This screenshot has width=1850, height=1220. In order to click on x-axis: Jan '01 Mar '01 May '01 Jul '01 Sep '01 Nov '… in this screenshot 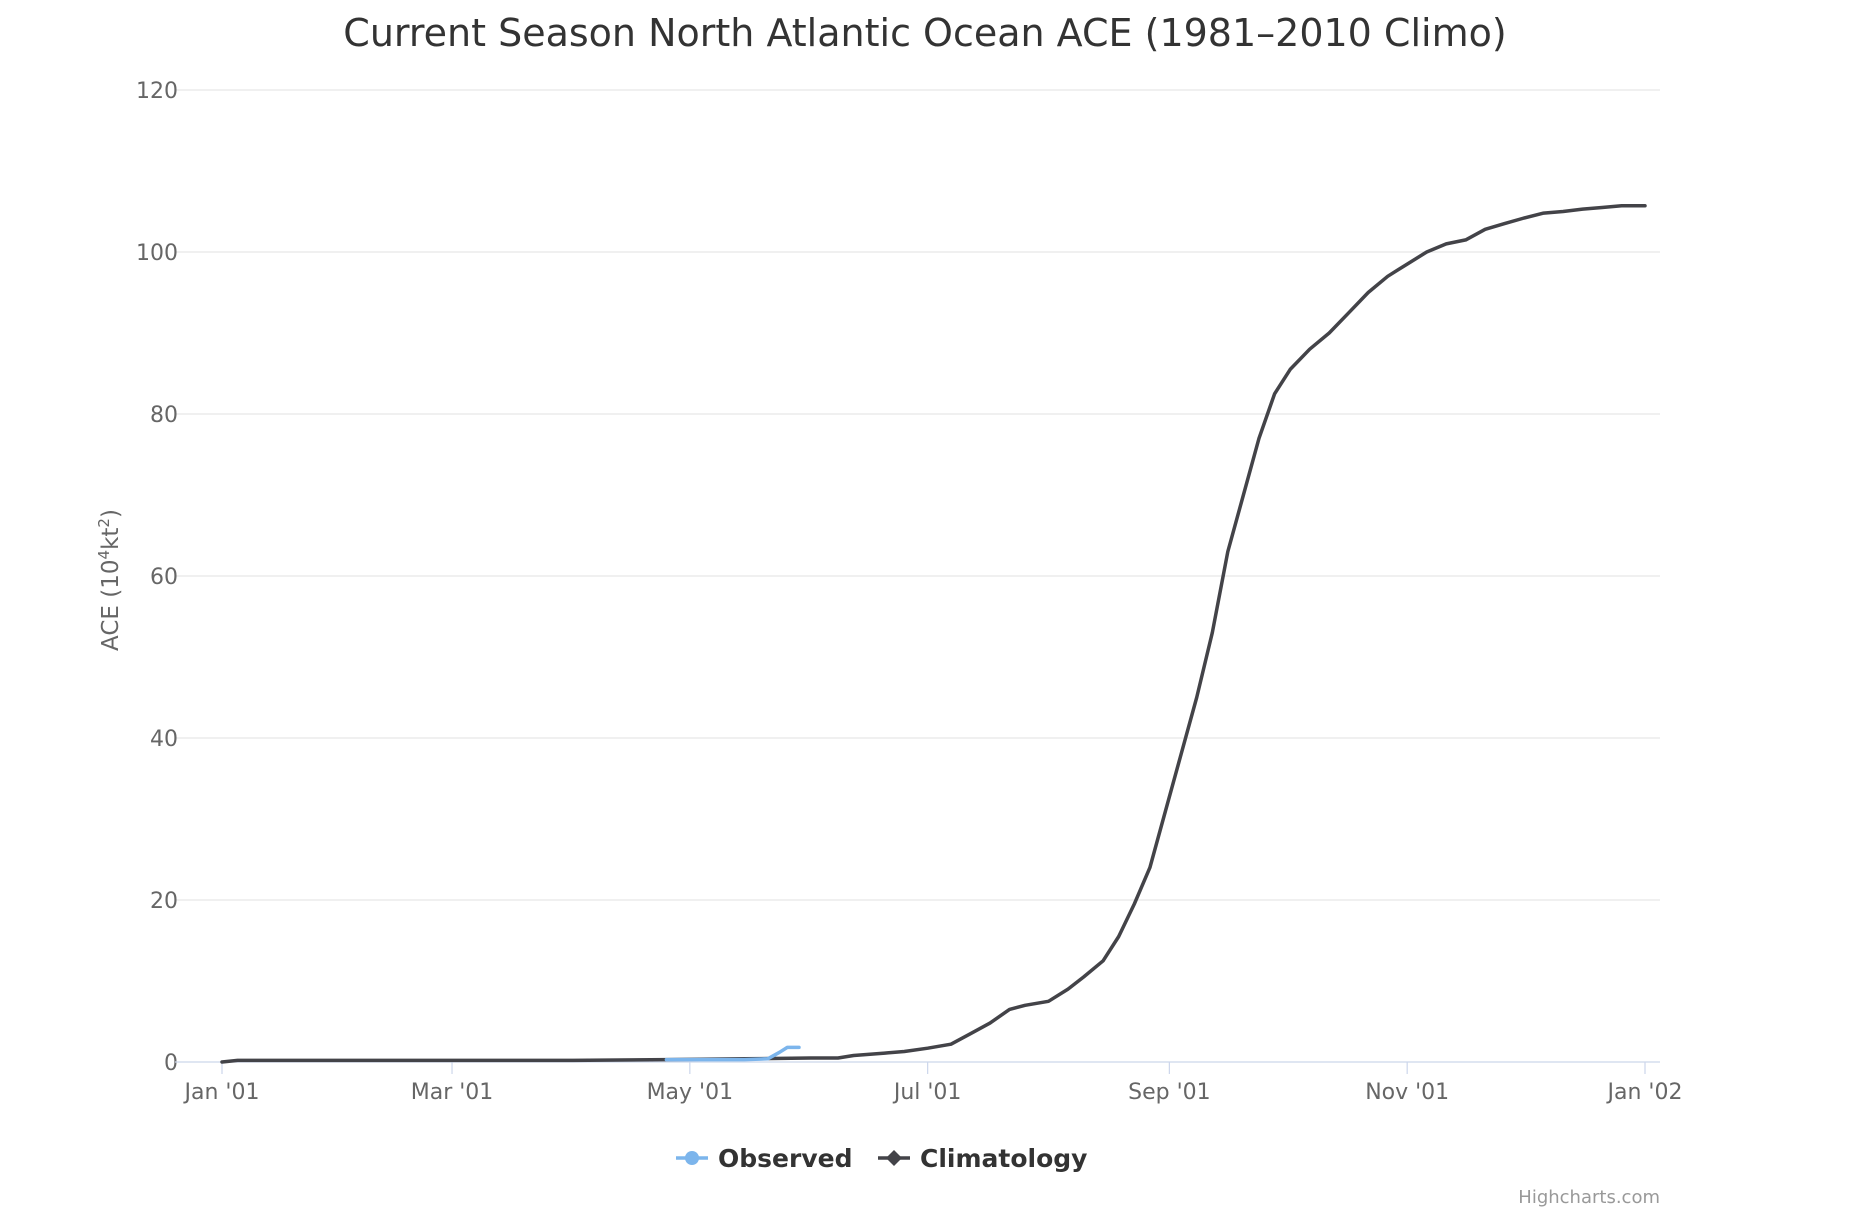, I will do `click(929, 1083)`.